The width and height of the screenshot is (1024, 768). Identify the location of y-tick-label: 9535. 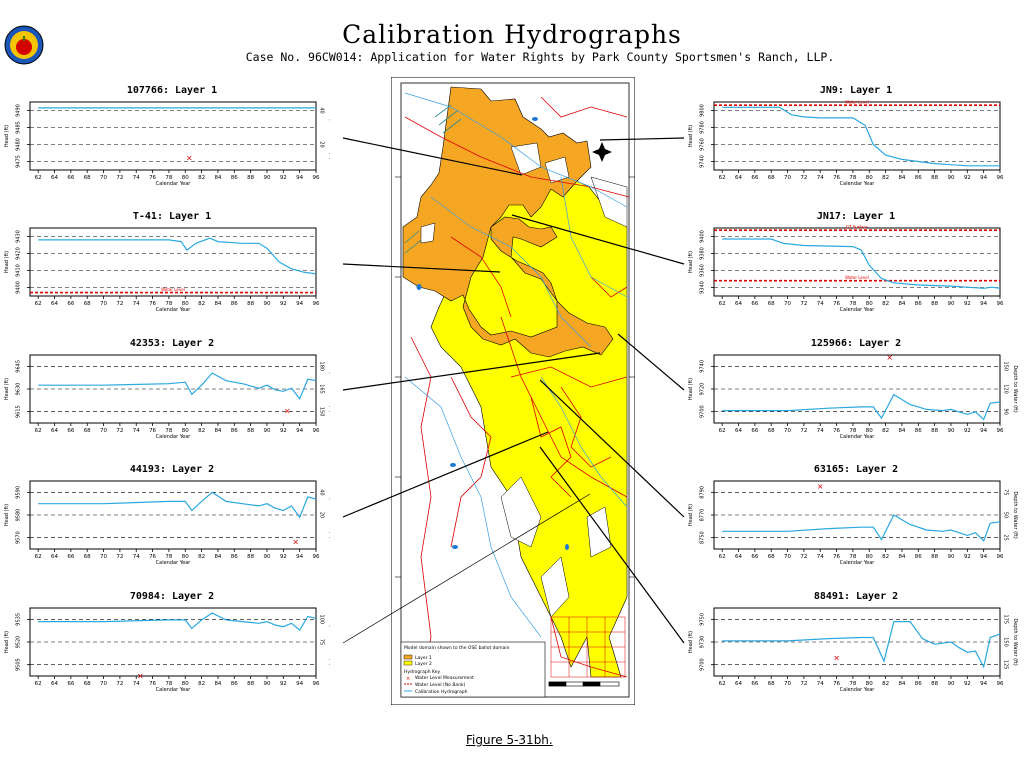
(19, 619).